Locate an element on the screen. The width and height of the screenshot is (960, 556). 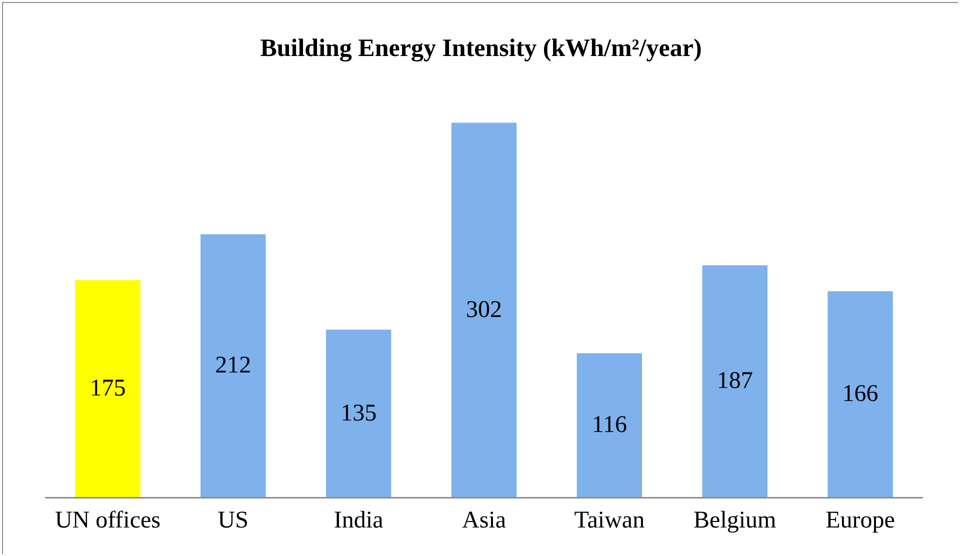
x-tick-label: India is located at coordinates (359, 520).